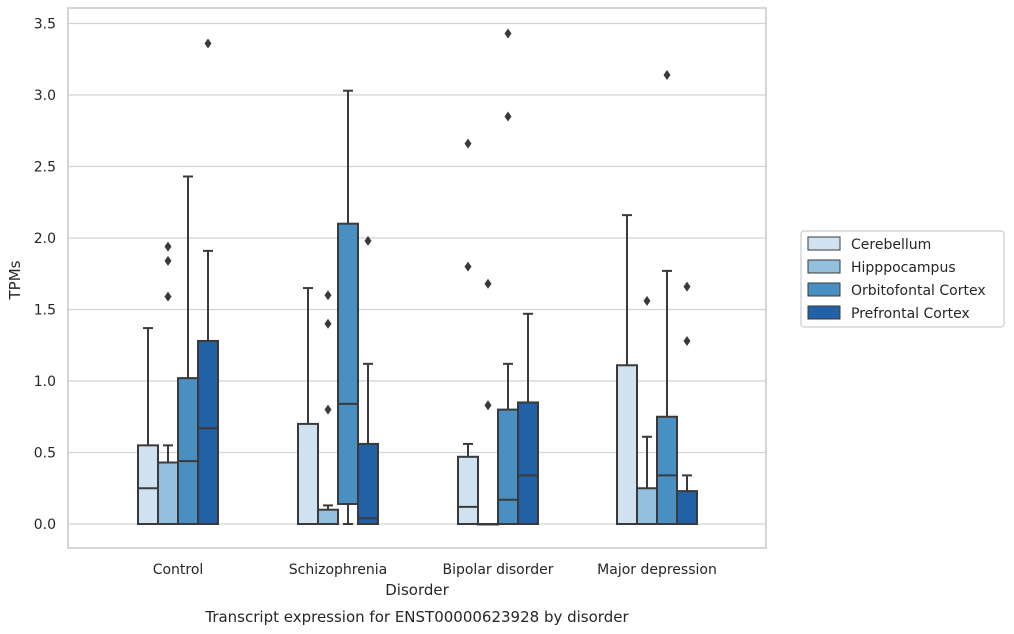 This screenshot has height=634, width=1014. Describe the element at coordinates (45, 25) in the screenshot. I see `y-tick-label: 3.5` at that location.